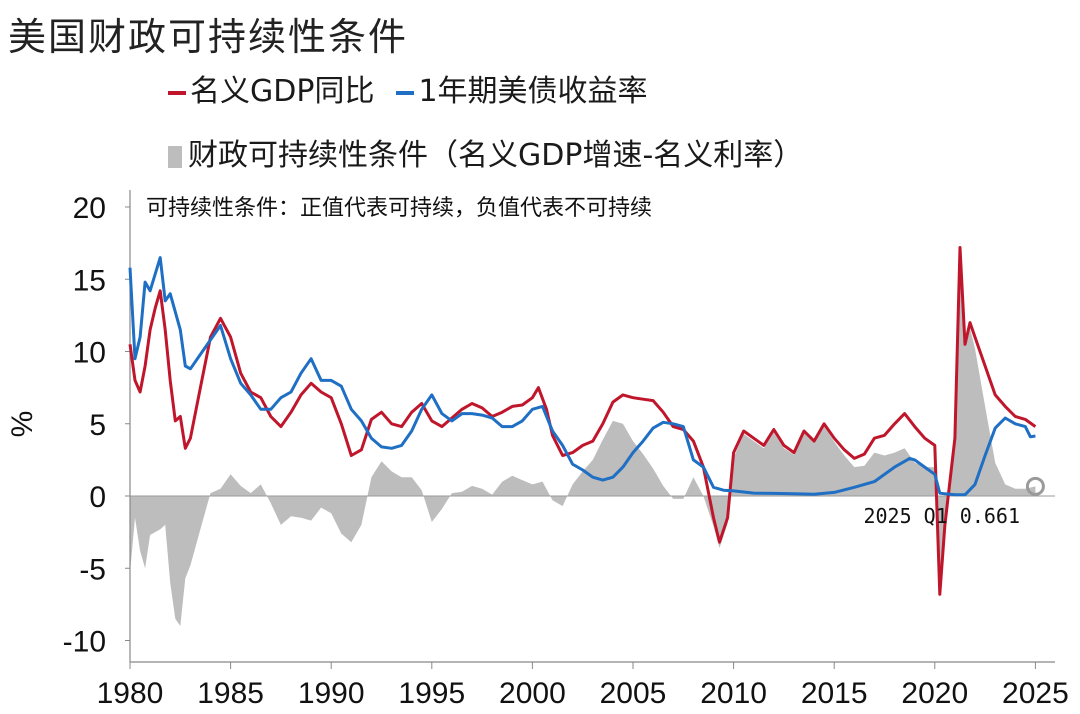 The image size is (1080, 714). I want to click on x-tick-label: 2010, so click(733, 693).